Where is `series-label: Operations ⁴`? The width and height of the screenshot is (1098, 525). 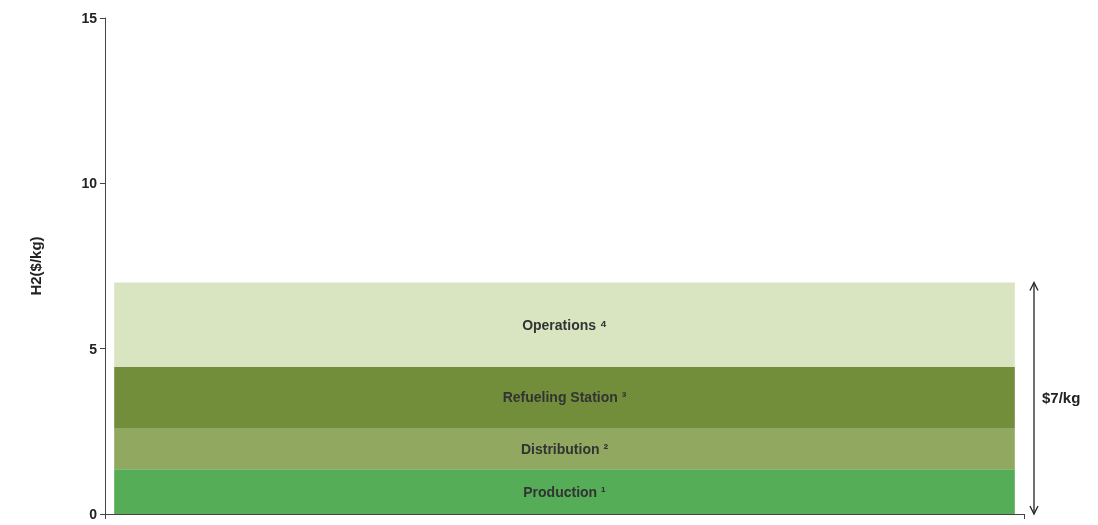
series-label: Operations ⁴ is located at coordinates (564, 324).